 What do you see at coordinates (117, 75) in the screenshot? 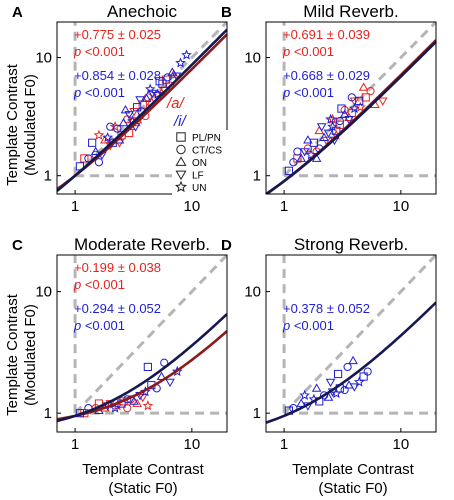
I see `slope-annotation: +0.854 ± 0.028` at bounding box center [117, 75].